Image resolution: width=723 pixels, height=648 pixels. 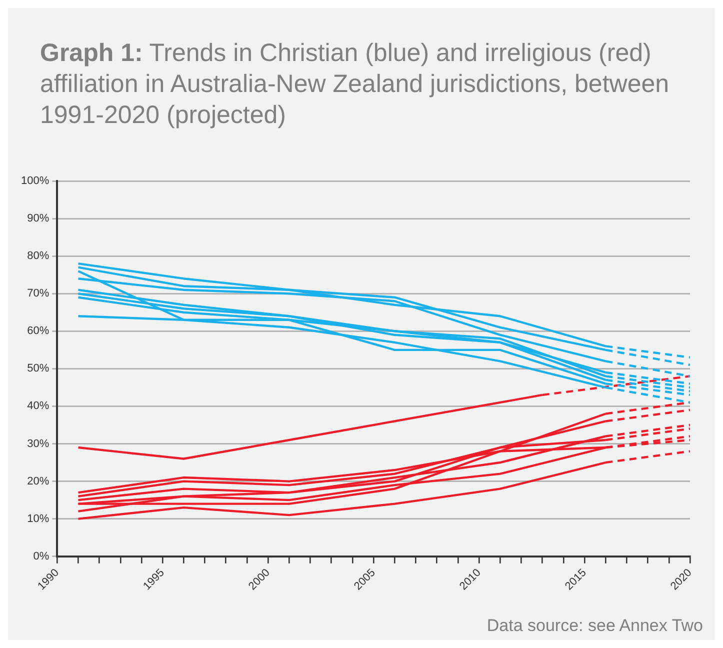 What do you see at coordinates (38, 444) in the screenshot?
I see `y-tick-label: 30%` at bounding box center [38, 444].